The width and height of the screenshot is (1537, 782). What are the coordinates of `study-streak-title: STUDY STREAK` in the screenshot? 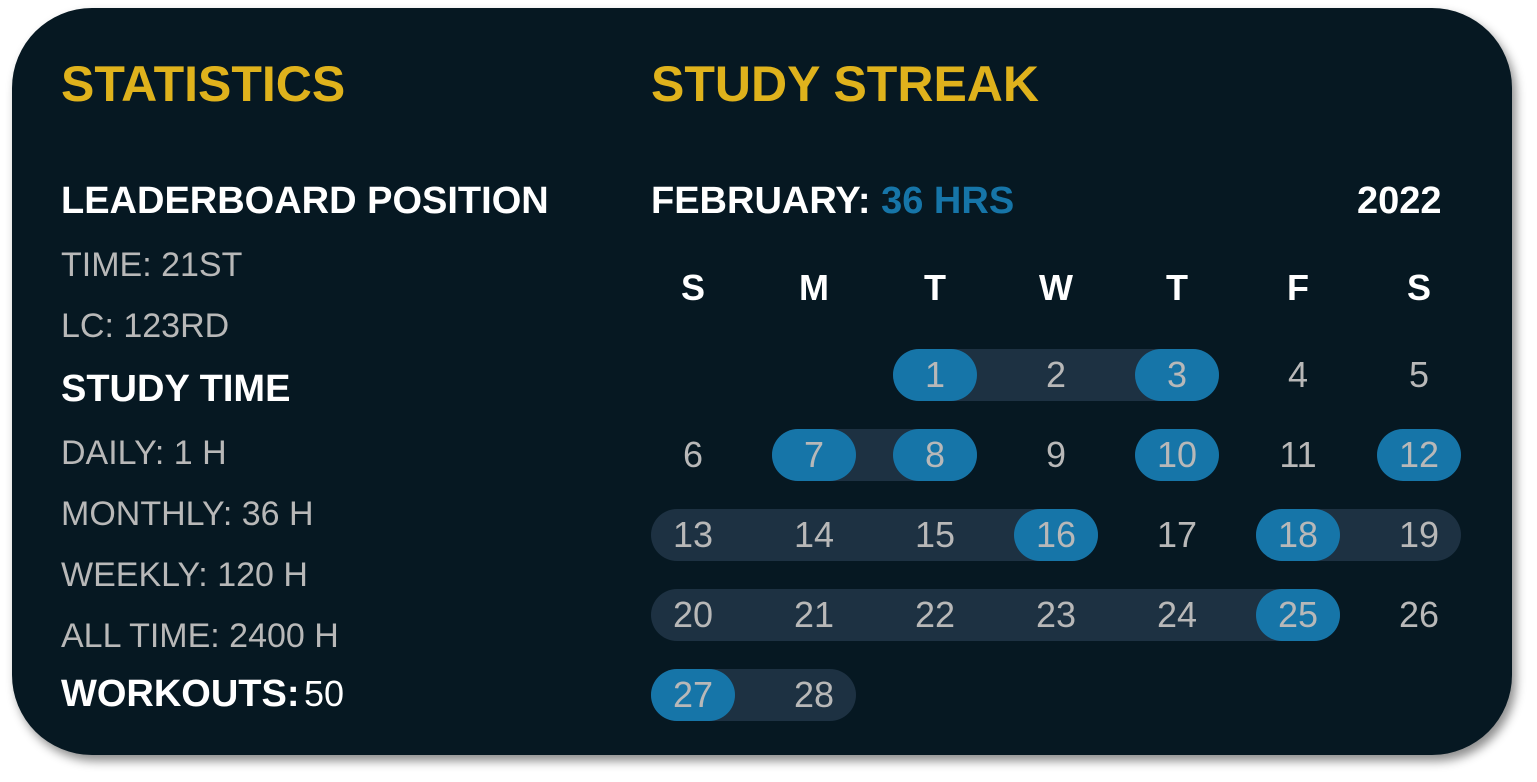 It's located at (845, 84).